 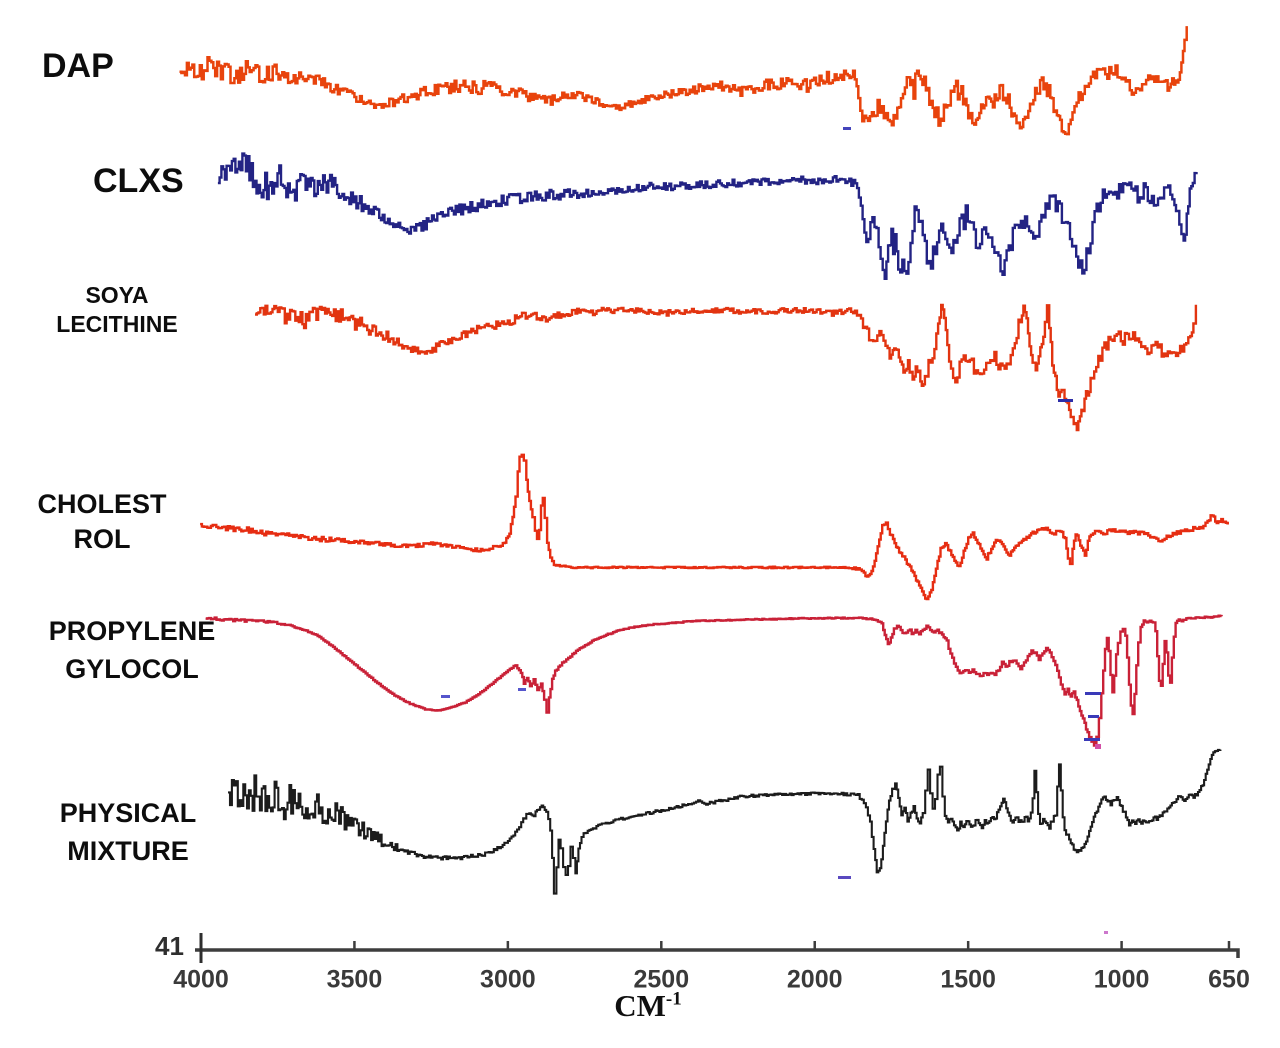 I want to click on y-axis-min-label: 41, so click(x=169, y=946).